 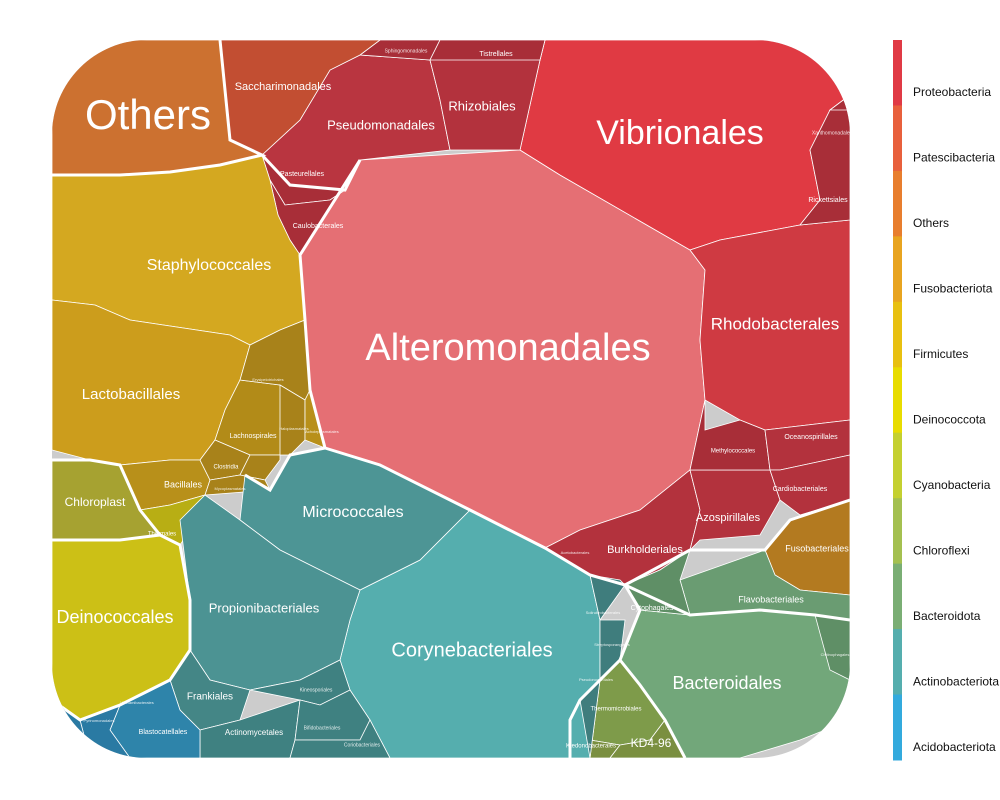 What do you see at coordinates (733, 452) in the screenshot?
I see `order-label-methylococcales: Methylococcales` at bounding box center [733, 452].